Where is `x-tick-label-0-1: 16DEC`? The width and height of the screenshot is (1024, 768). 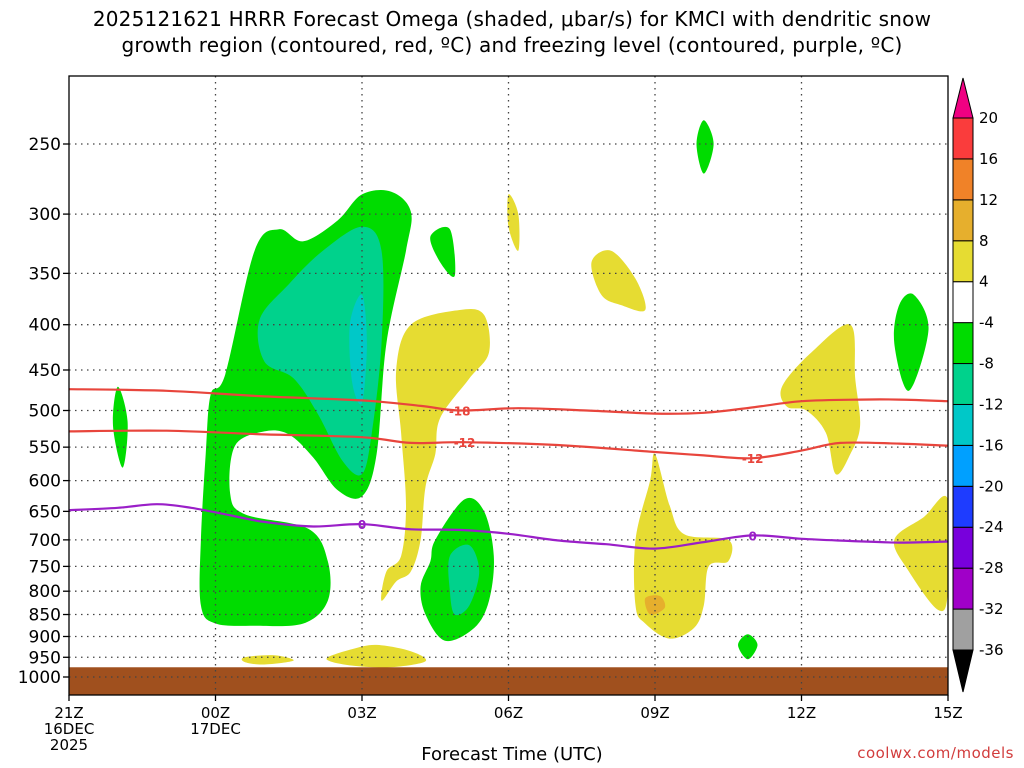
x-tick-label-0-1: 16DEC is located at coordinates (69, 729).